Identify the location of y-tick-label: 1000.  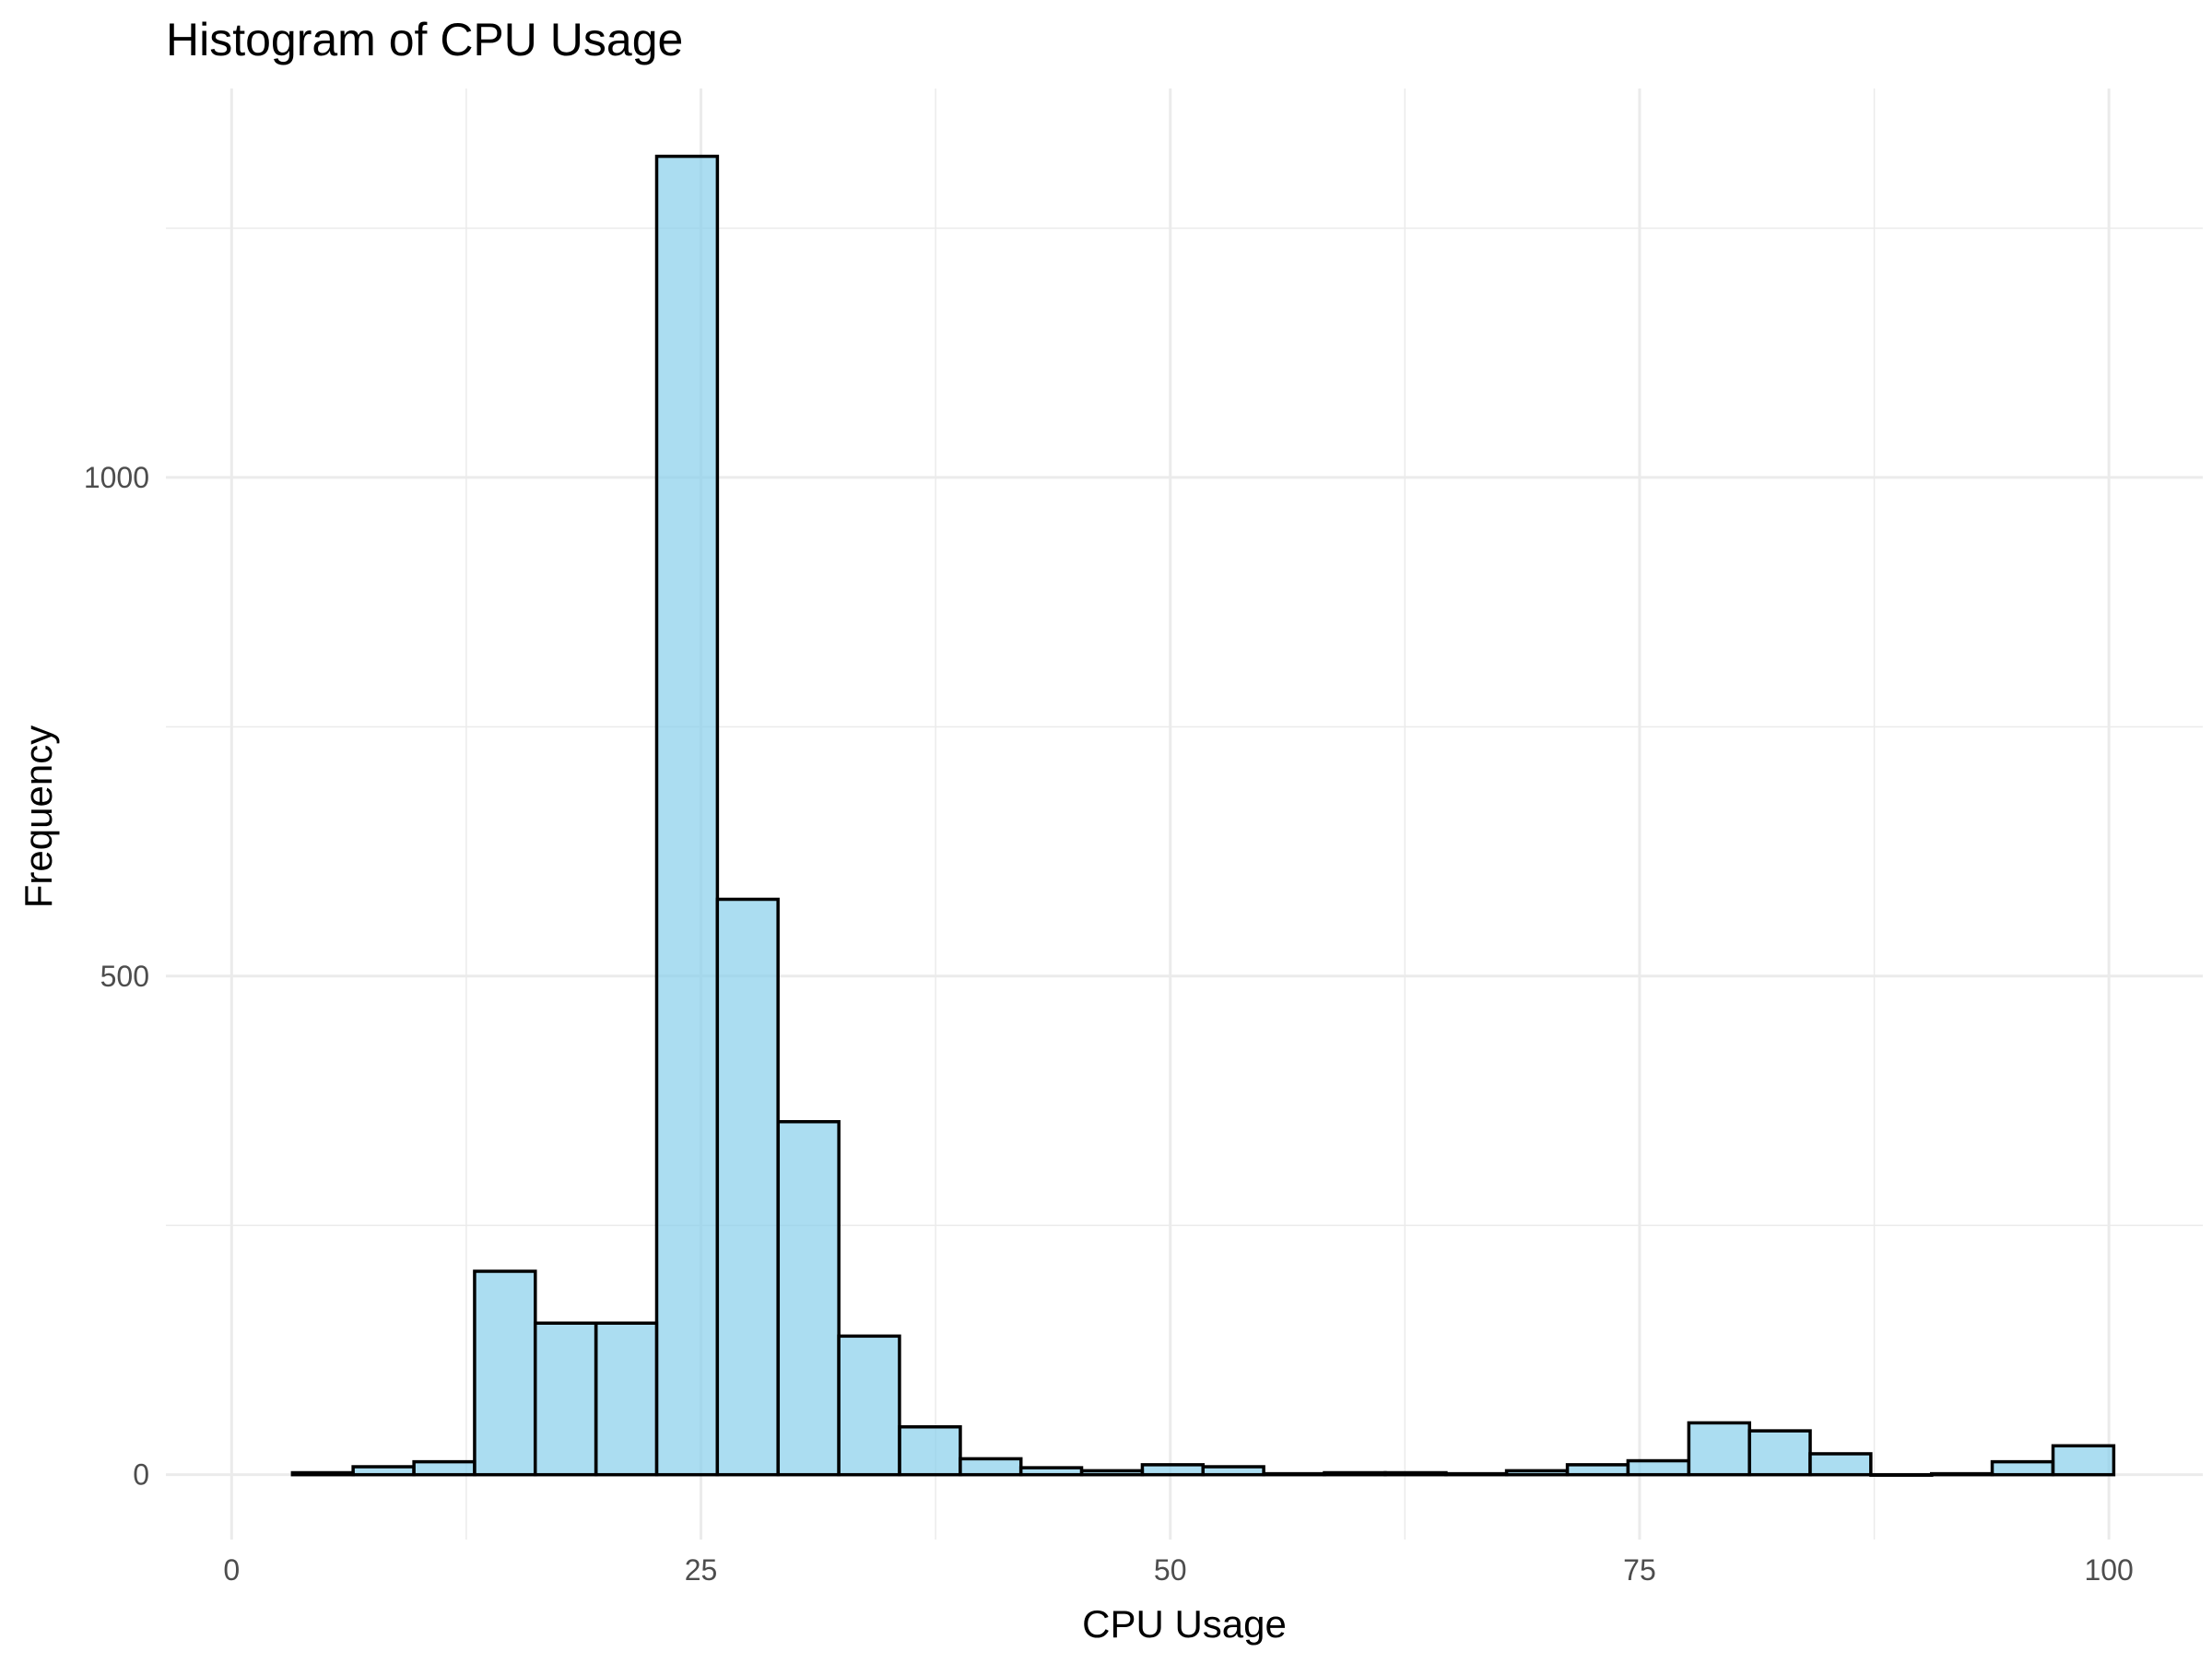
(116, 477).